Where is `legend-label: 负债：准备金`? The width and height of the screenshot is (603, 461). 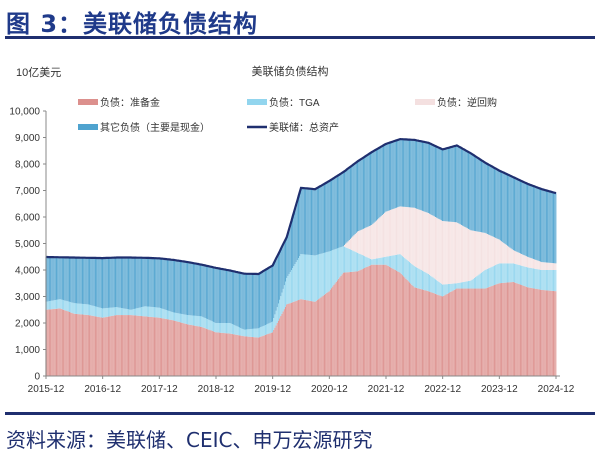
legend-label: 负债：准备金 is located at coordinates (130, 102).